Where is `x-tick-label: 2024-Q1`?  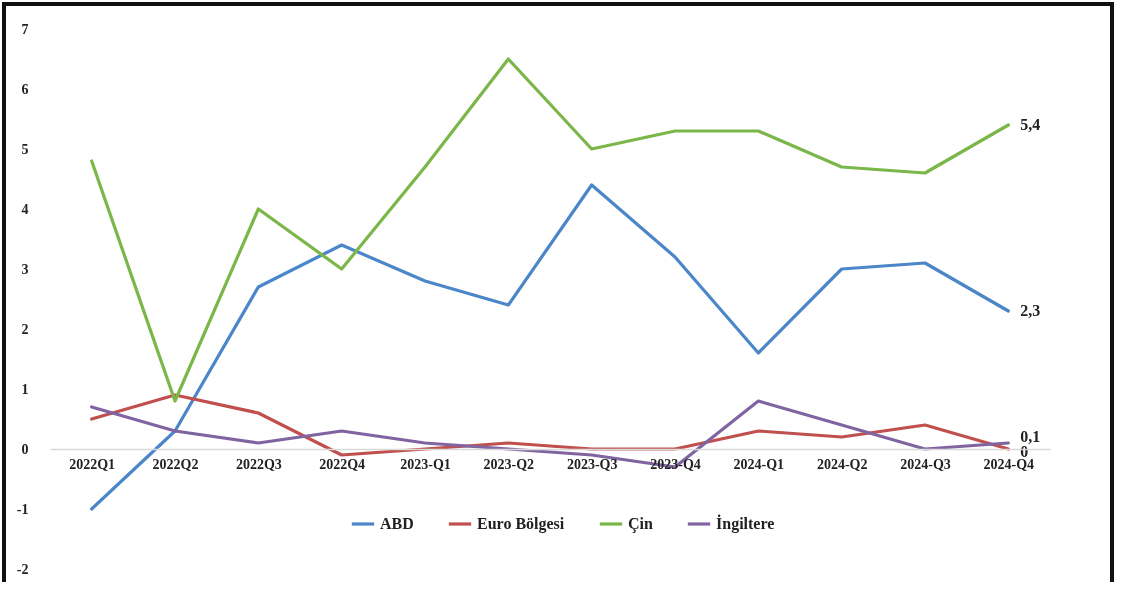 x-tick-label: 2024-Q1 is located at coordinates (759, 464).